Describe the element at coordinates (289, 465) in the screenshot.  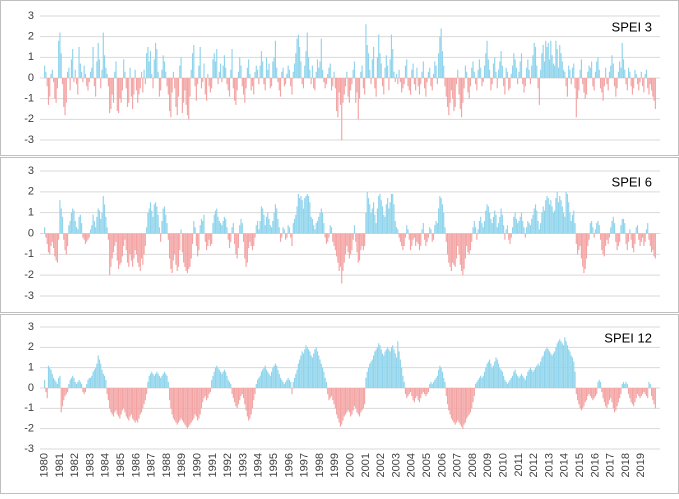
I see `x-tick-label: 1996` at that location.